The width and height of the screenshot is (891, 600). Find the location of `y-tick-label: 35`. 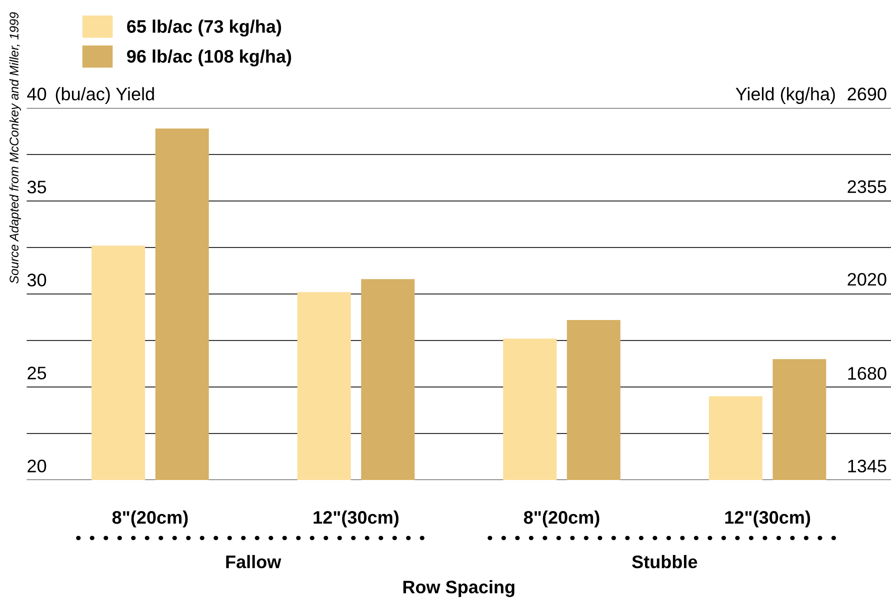

y-tick-label: 35 is located at coordinates (36, 187).